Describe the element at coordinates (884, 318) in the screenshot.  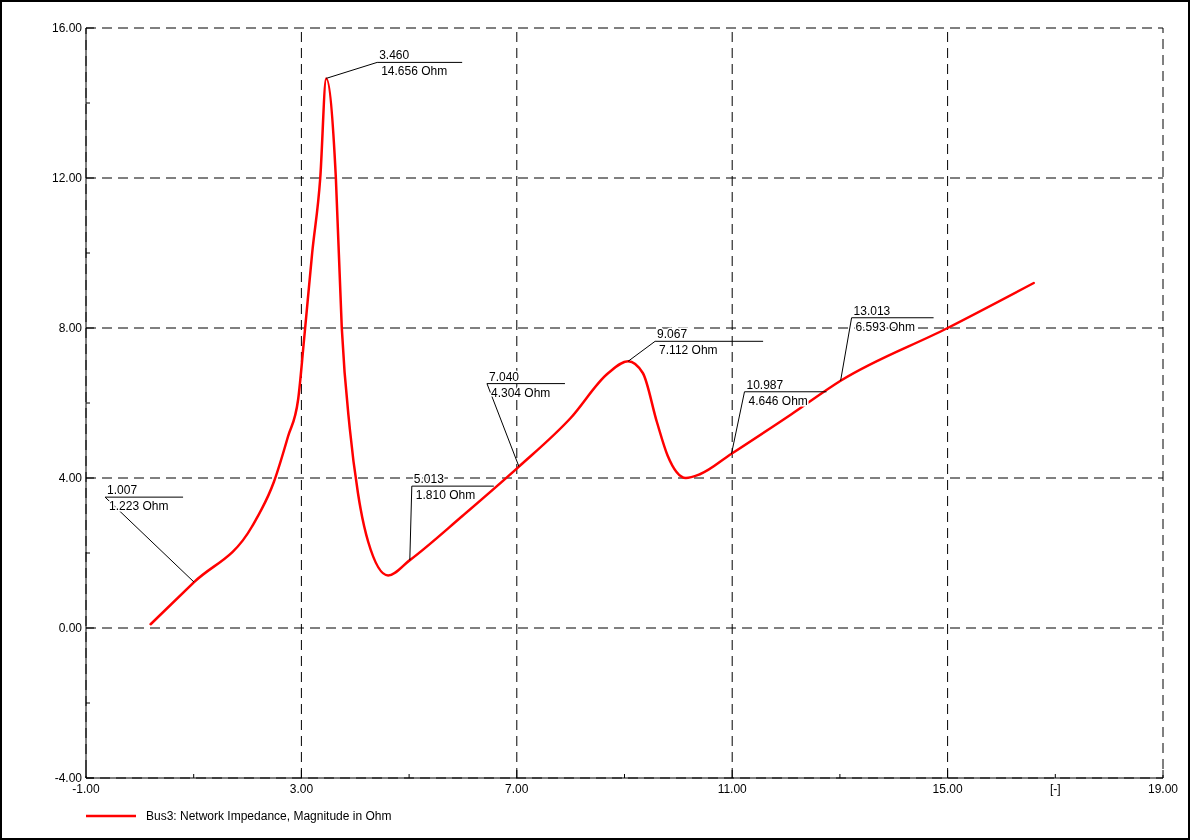
I see `annotation: 13.013 6.593 Ohm` at that location.